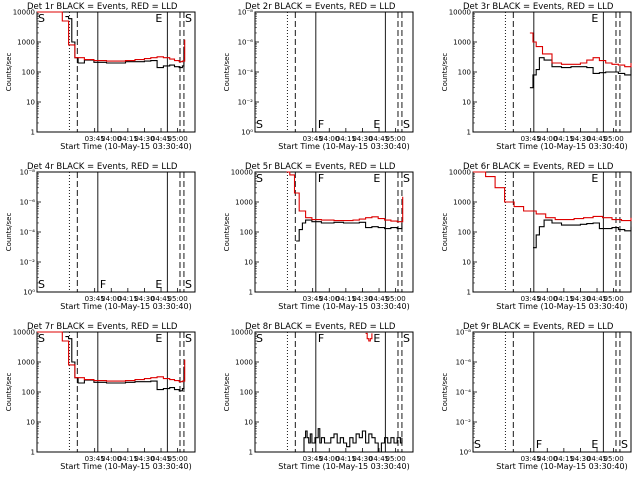  What do you see at coordinates (538, 7) in the screenshot?
I see `chart-title: Det 3r BLACK = Events, RED = LLD` at bounding box center [538, 7].